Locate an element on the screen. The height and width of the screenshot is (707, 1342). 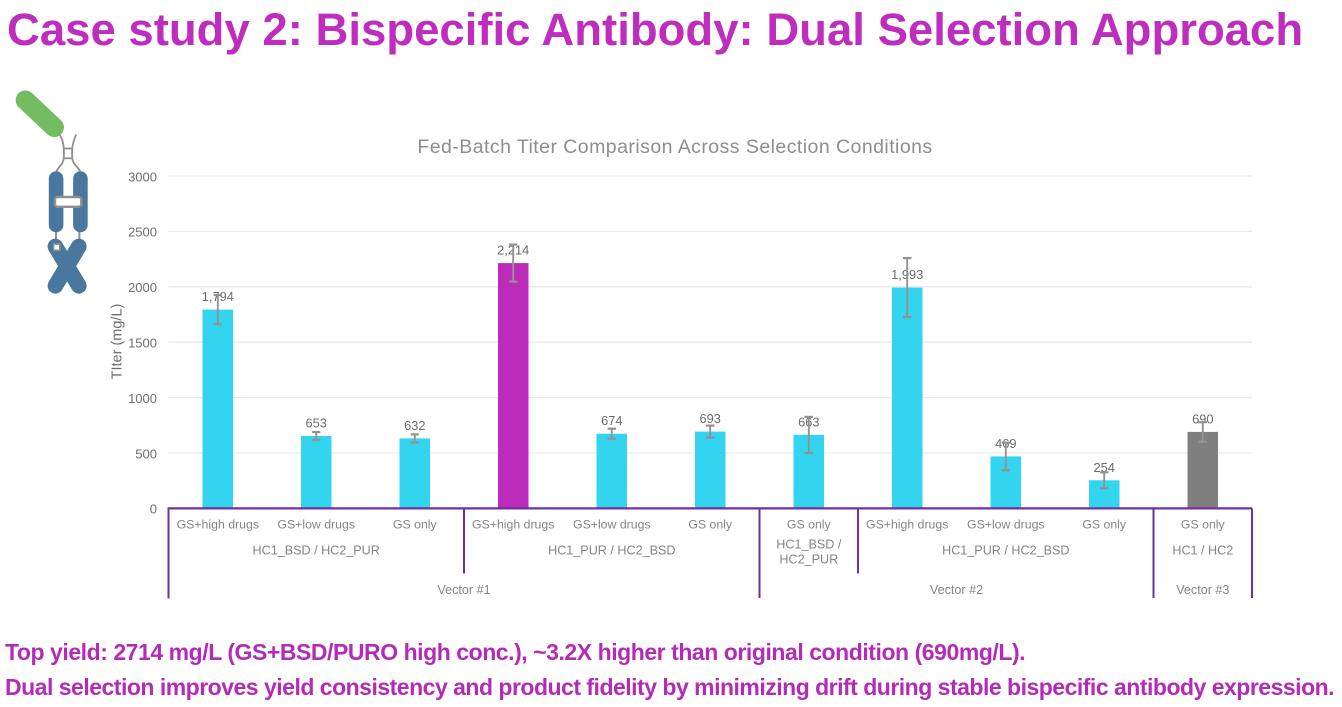
svg-text: 693 is located at coordinates (710, 418).